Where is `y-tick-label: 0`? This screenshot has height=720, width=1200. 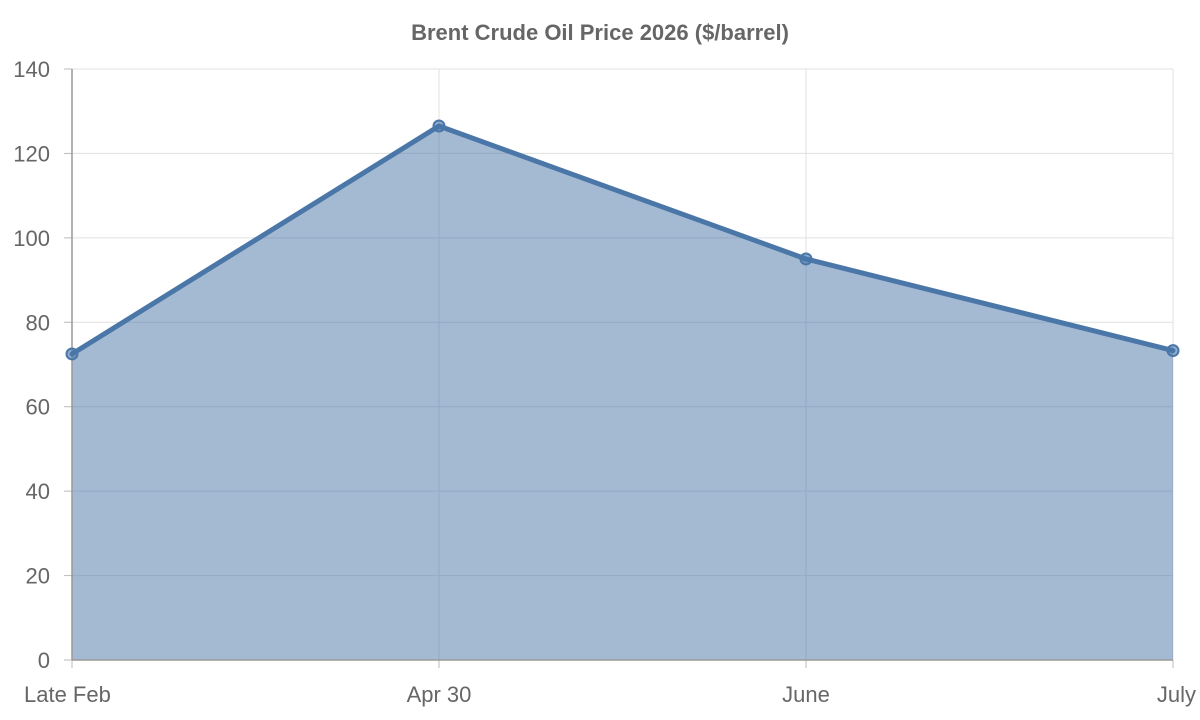 y-tick-label: 0 is located at coordinates (44, 660).